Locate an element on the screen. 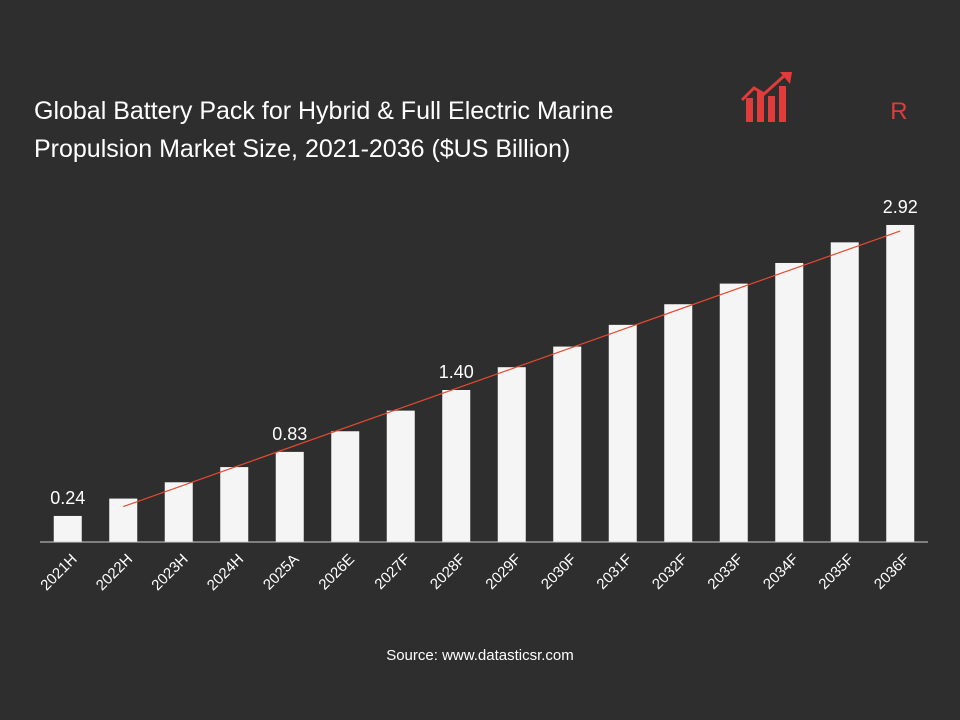 The height and width of the screenshot is (720, 960). logo-name: Datastics is located at coordinates (843, 111).